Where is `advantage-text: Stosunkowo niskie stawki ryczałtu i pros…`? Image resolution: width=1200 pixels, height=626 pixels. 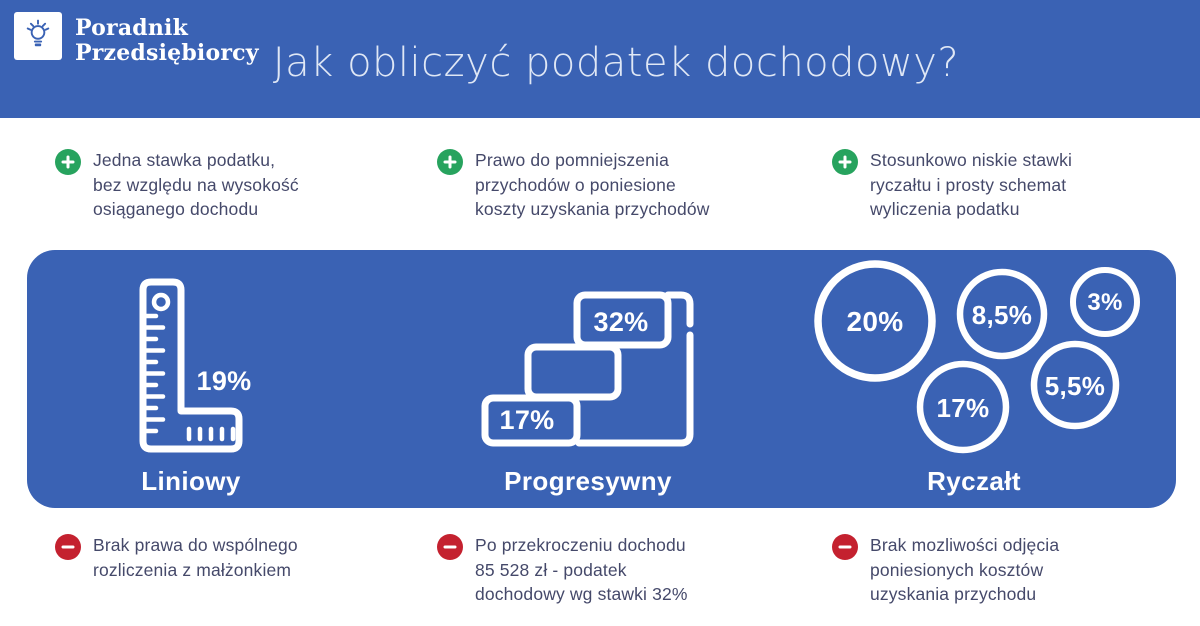 advantage-text: Stosunkowo niskie stawki ryczałtu i pros… is located at coordinates (971, 184).